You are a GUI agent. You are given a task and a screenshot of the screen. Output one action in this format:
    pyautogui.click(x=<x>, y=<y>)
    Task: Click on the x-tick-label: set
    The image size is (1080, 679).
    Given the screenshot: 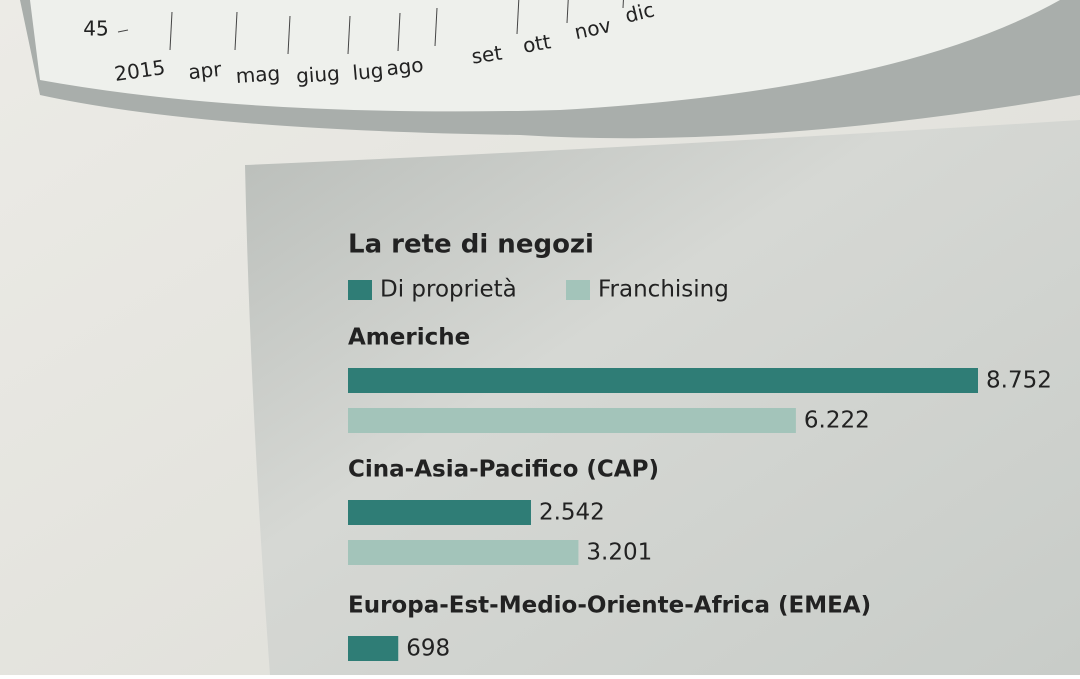 What is the action you would take?
    pyautogui.click(x=487, y=54)
    